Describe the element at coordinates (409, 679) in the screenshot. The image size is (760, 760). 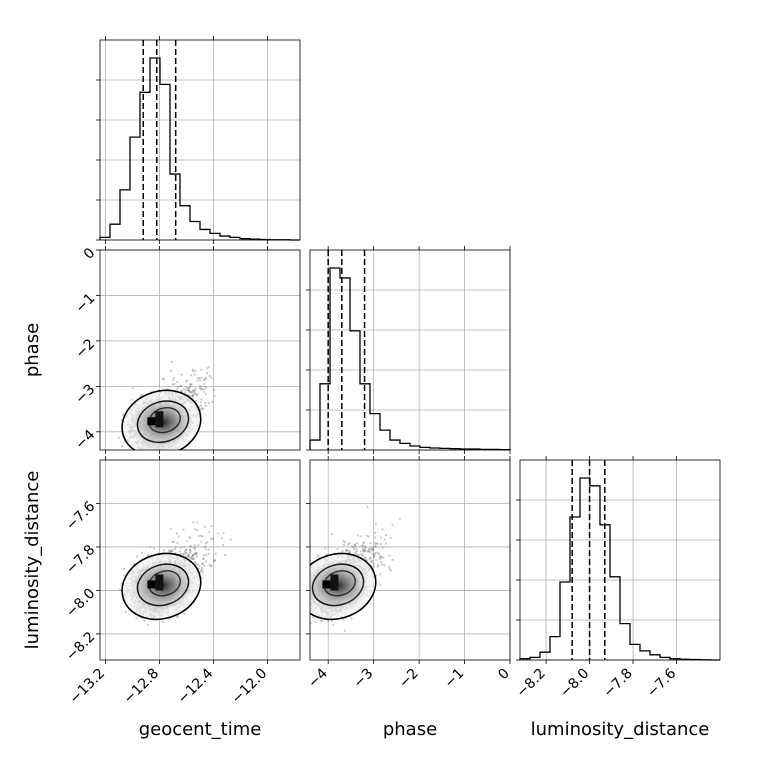
I see `x-tick-label: −2` at that location.